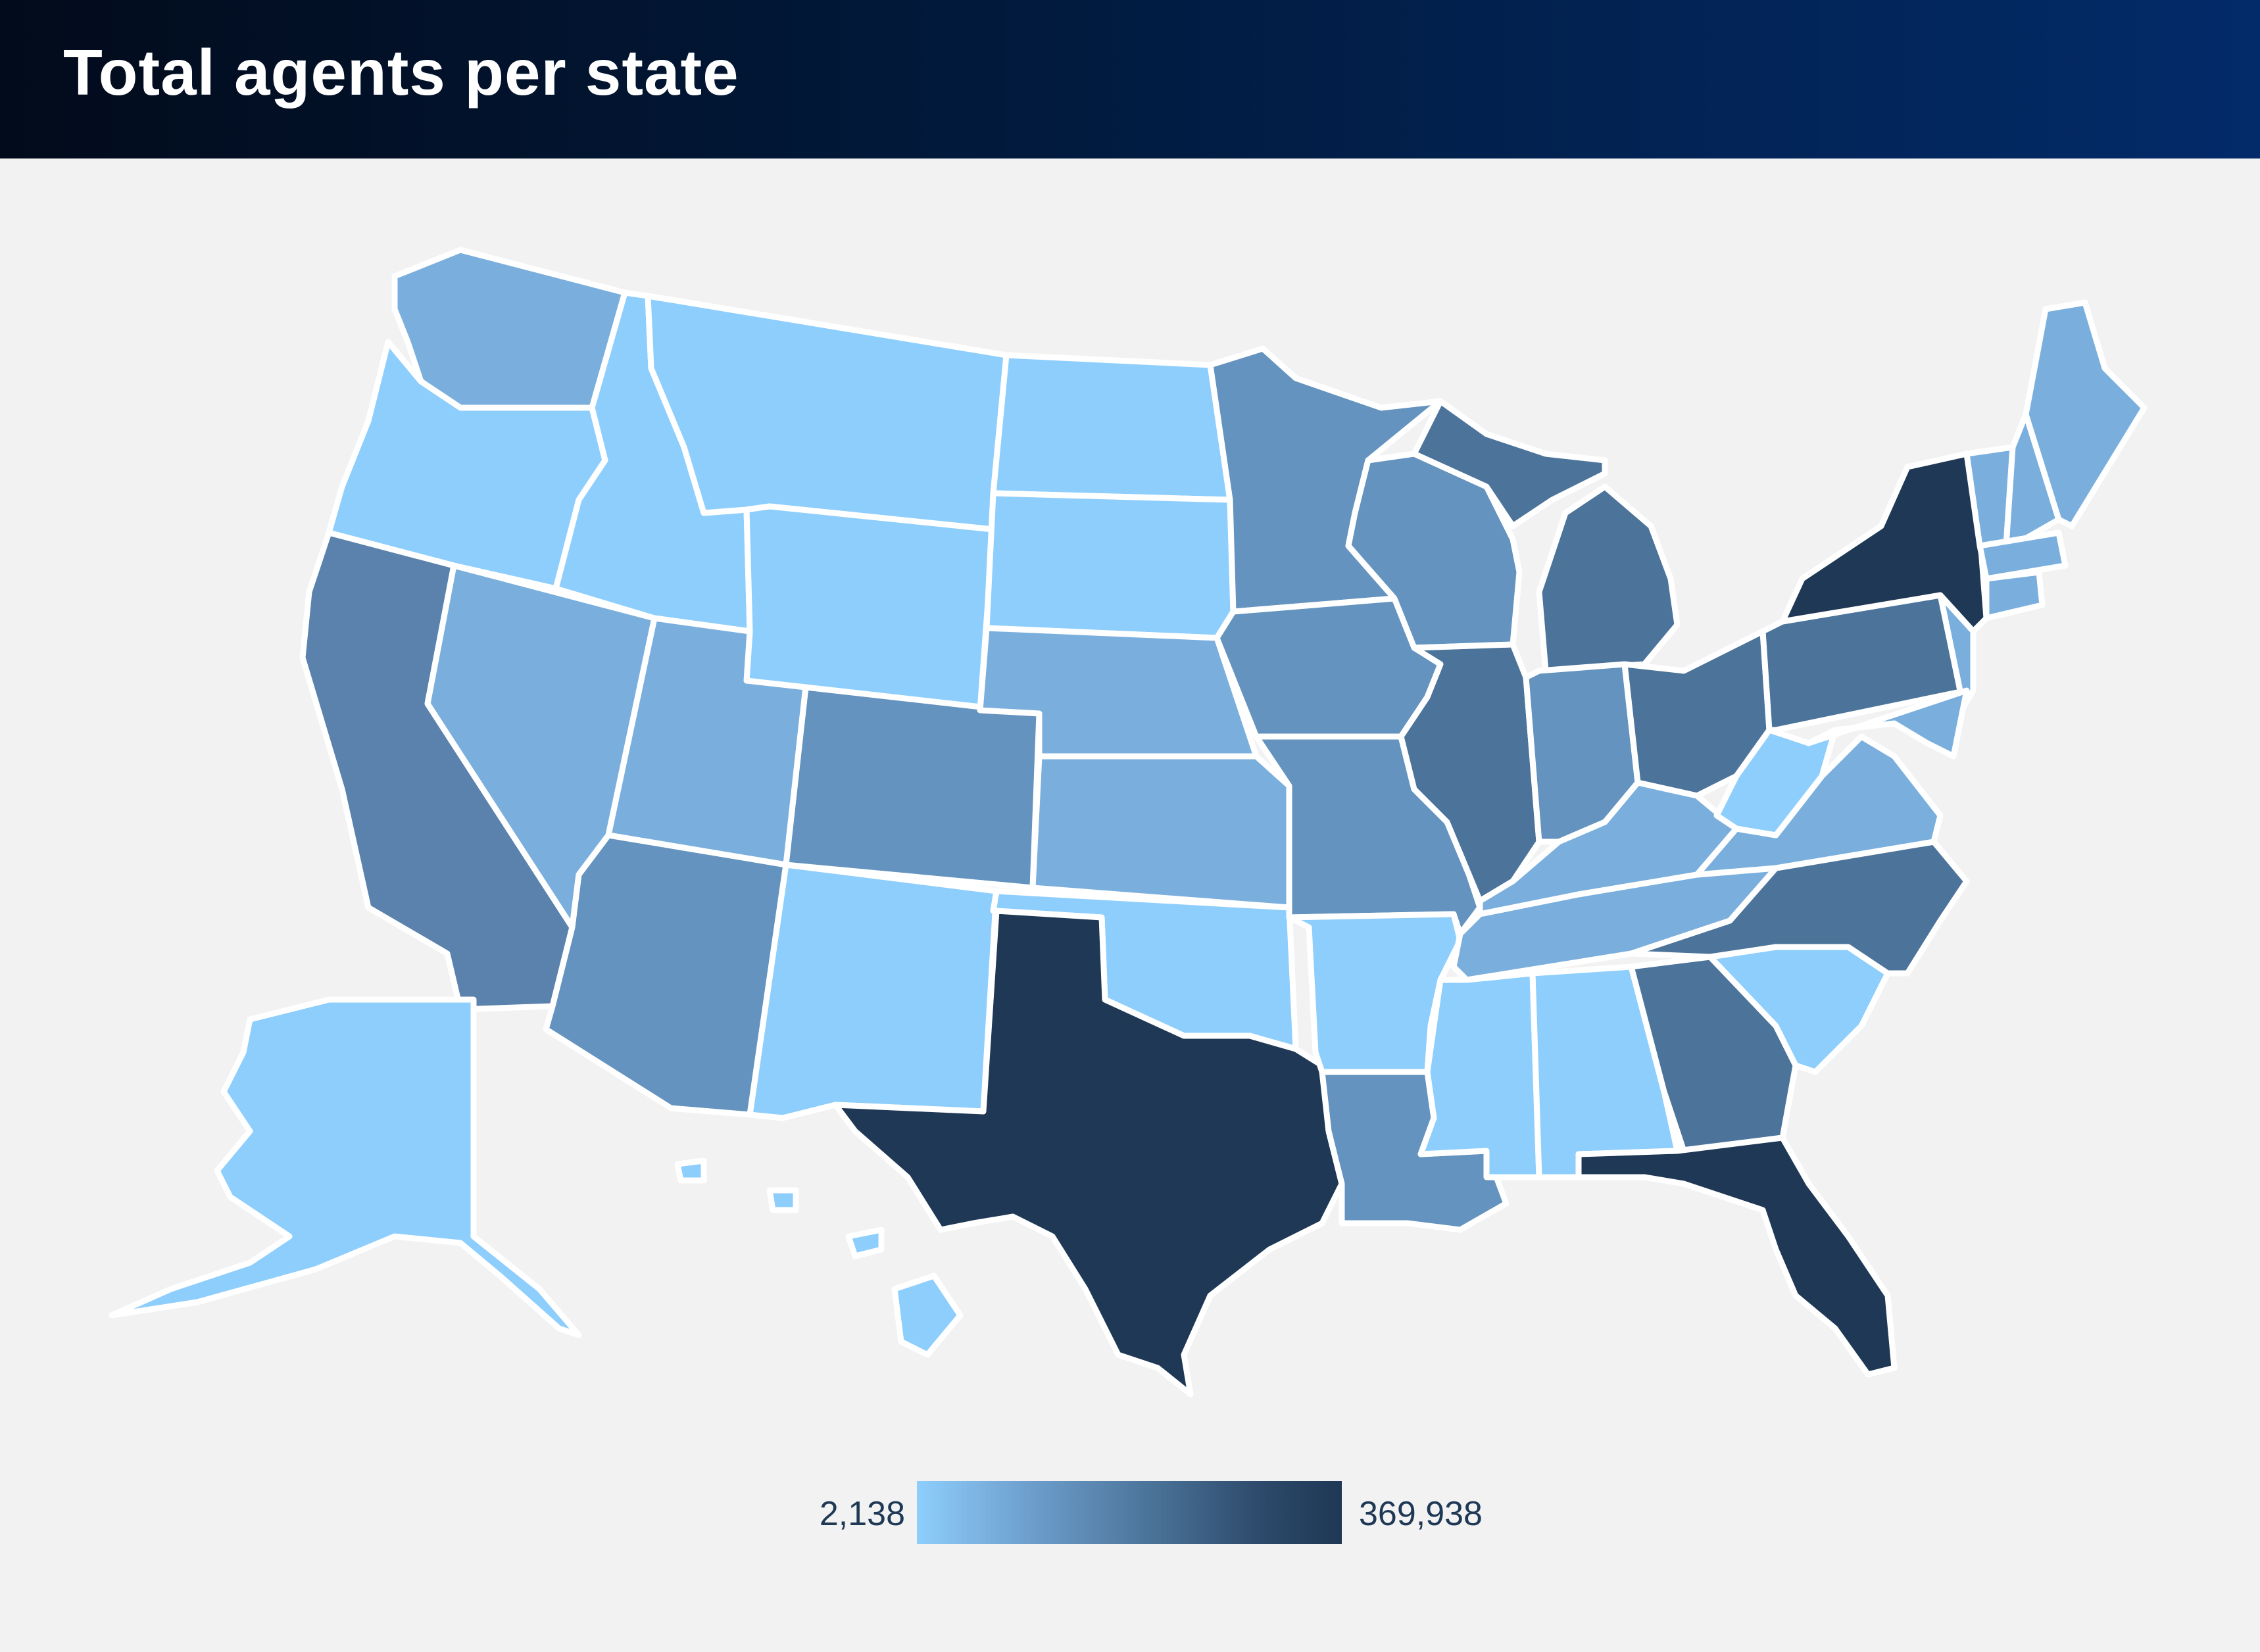 The height and width of the screenshot is (1652, 2260). Describe the element at coordinates (1111, 428) in the screenshot. I see `state-north-dakota` at that location.